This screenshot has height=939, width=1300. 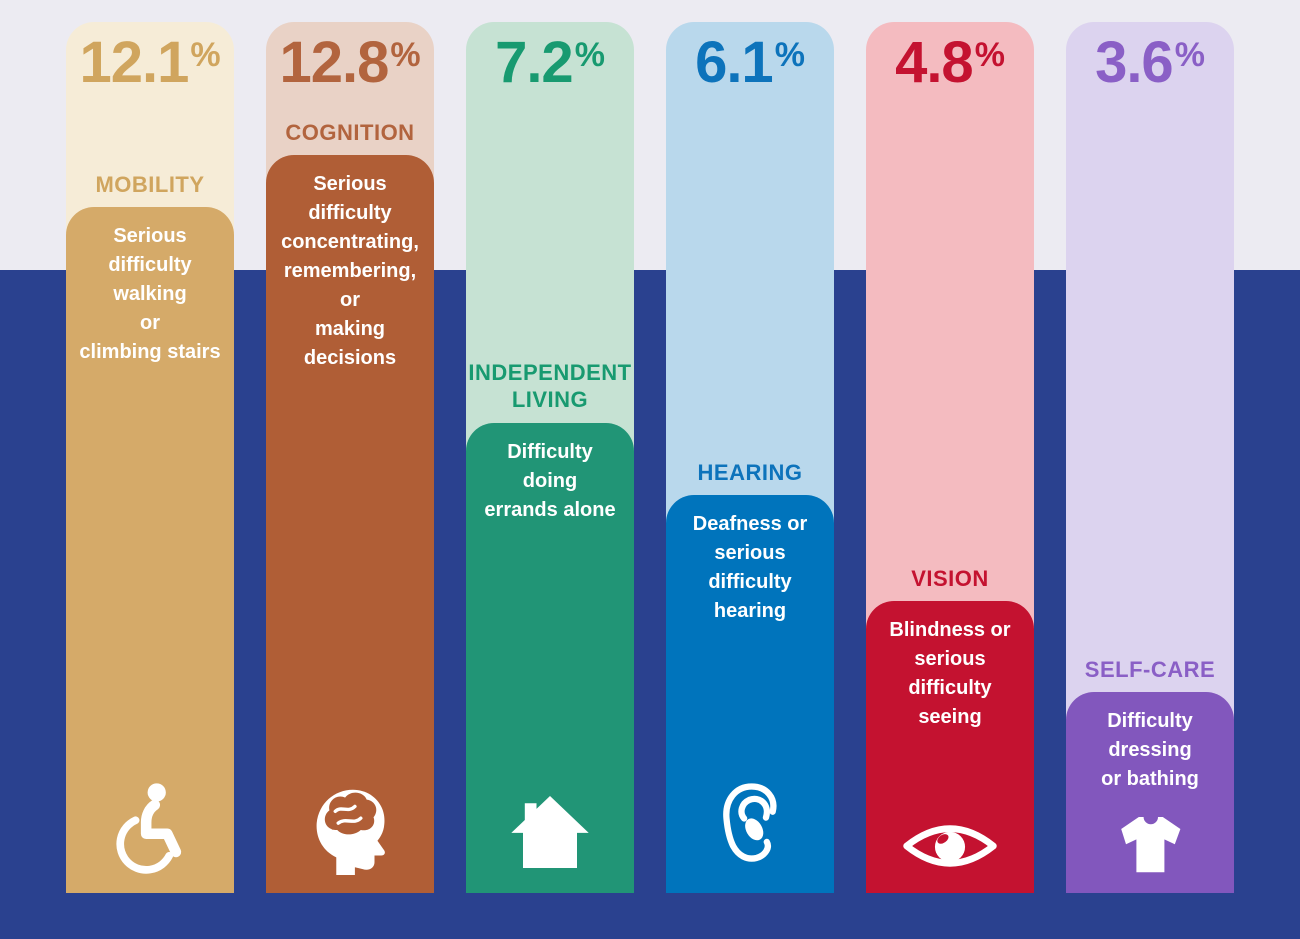 I want to click on value-number: 7.2, so click(x=534, y=62).